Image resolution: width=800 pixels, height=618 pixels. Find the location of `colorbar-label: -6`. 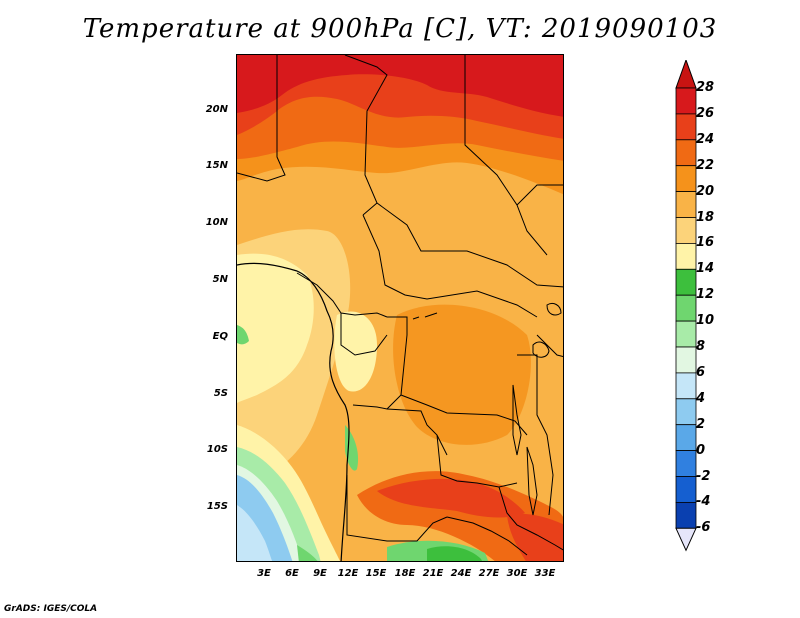

colorbar-label: -6 is located at coordinates (703, 528).